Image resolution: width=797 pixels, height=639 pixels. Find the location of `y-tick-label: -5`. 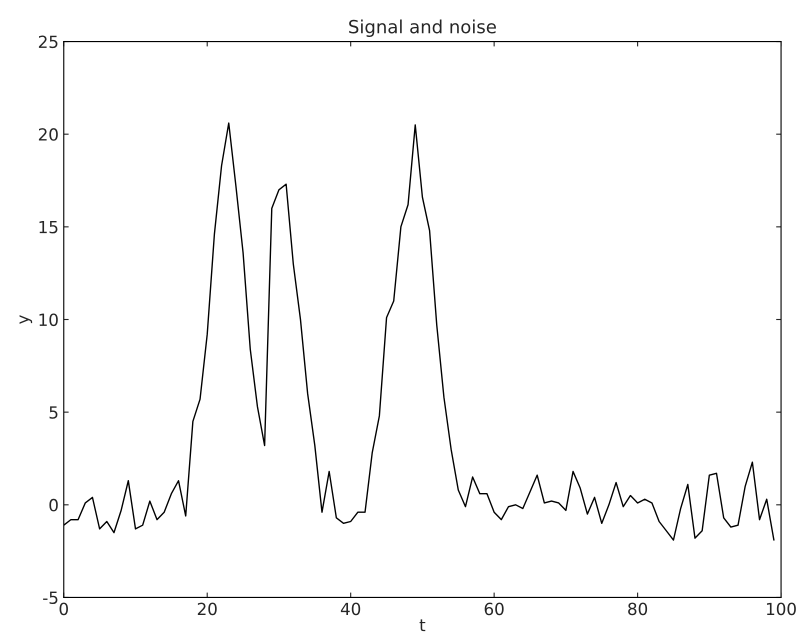

y-tick-label: -5 is located at coordinates (50, 598).